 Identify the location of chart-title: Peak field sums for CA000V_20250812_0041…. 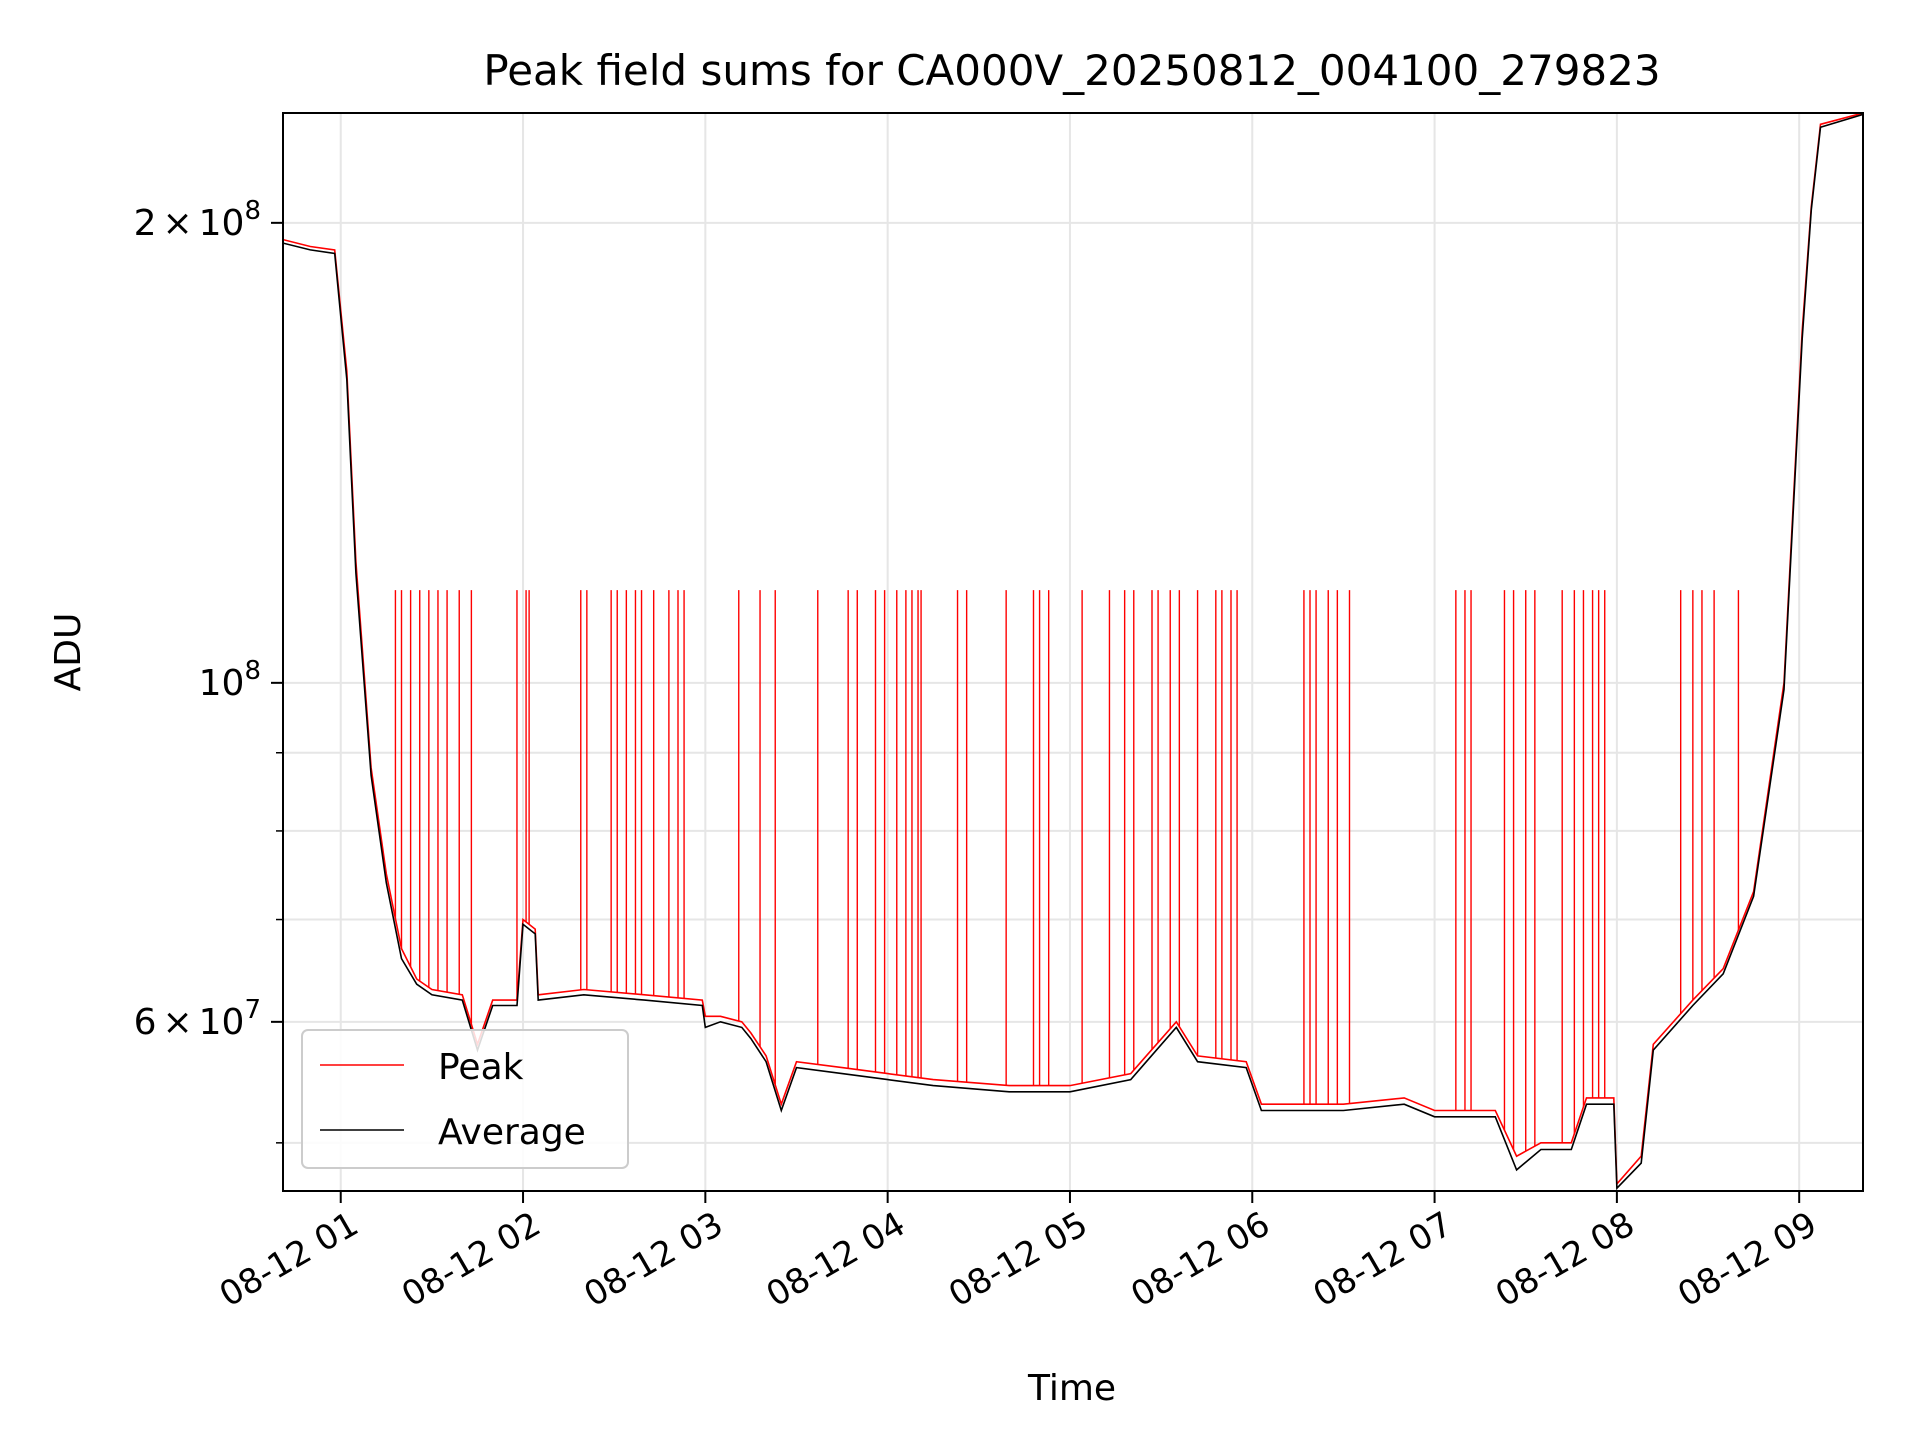
(1071, 70).